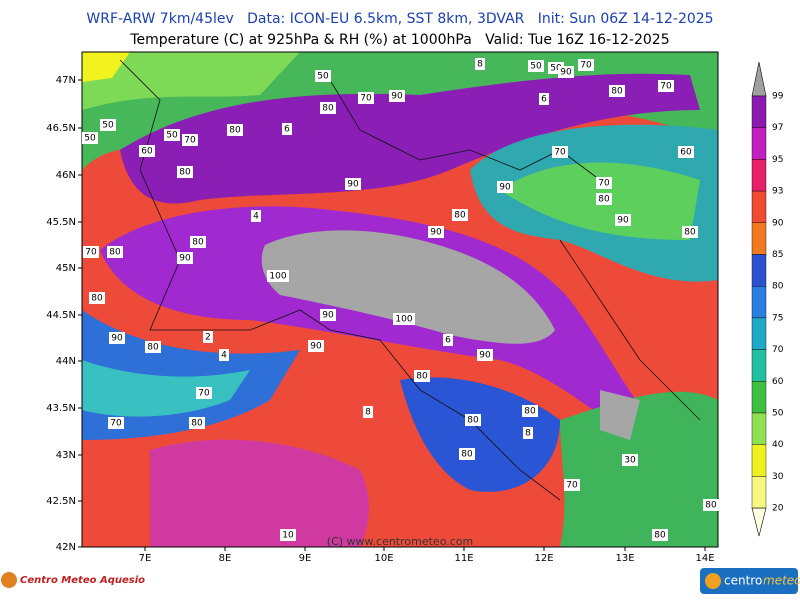 This screenshot has width=800, height=600. I want to click on lat-label: 43.5N, so click(61, 408).